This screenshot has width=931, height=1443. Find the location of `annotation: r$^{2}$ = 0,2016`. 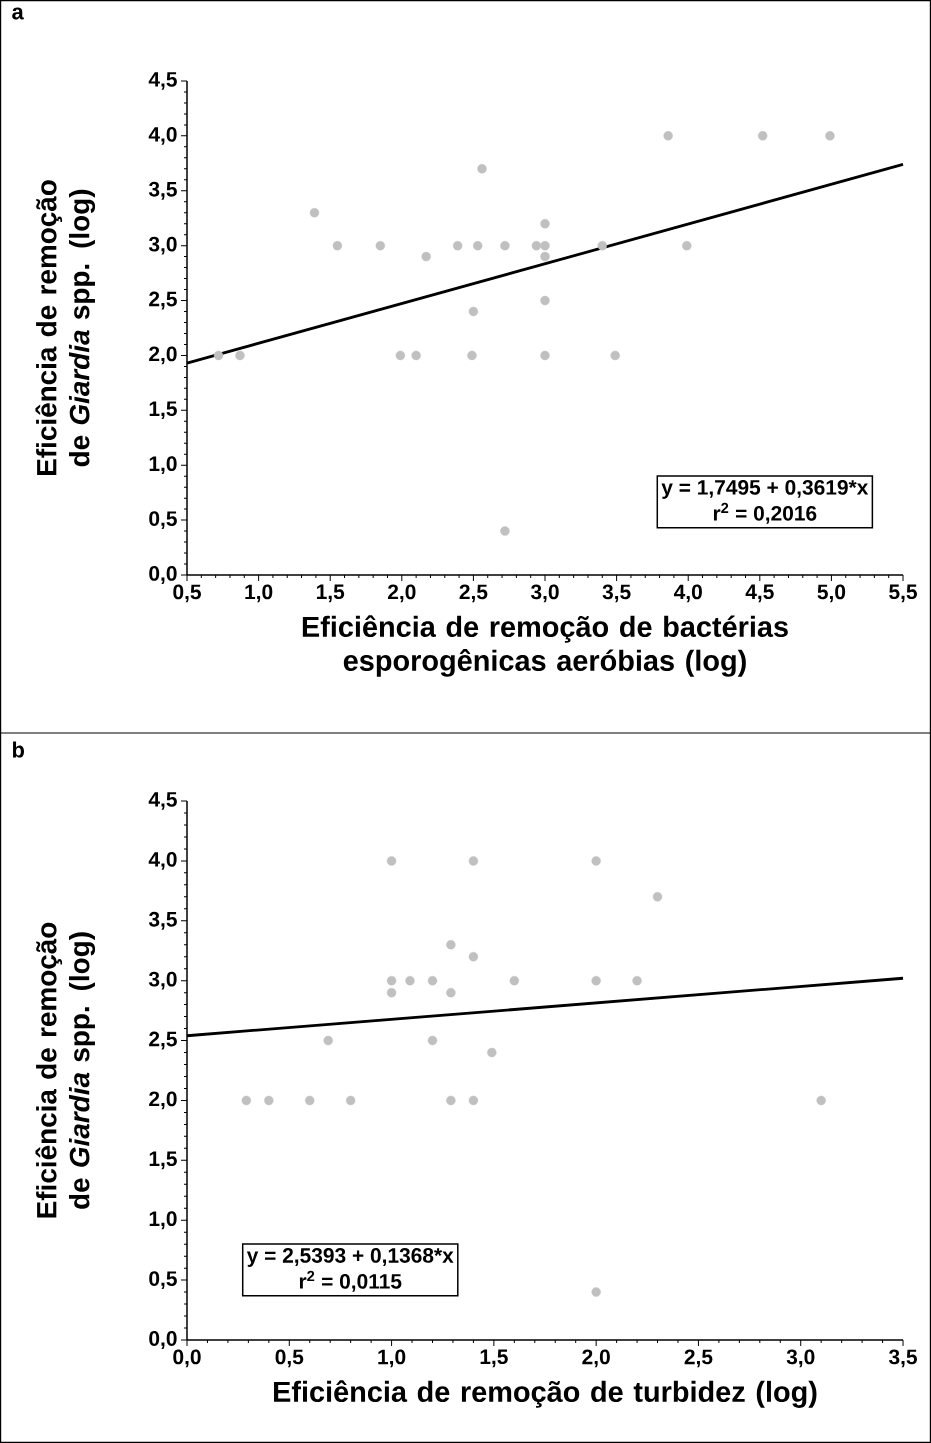

annotation: r$^{2}$ = 0,2016 is located at coordinates (765, 513).